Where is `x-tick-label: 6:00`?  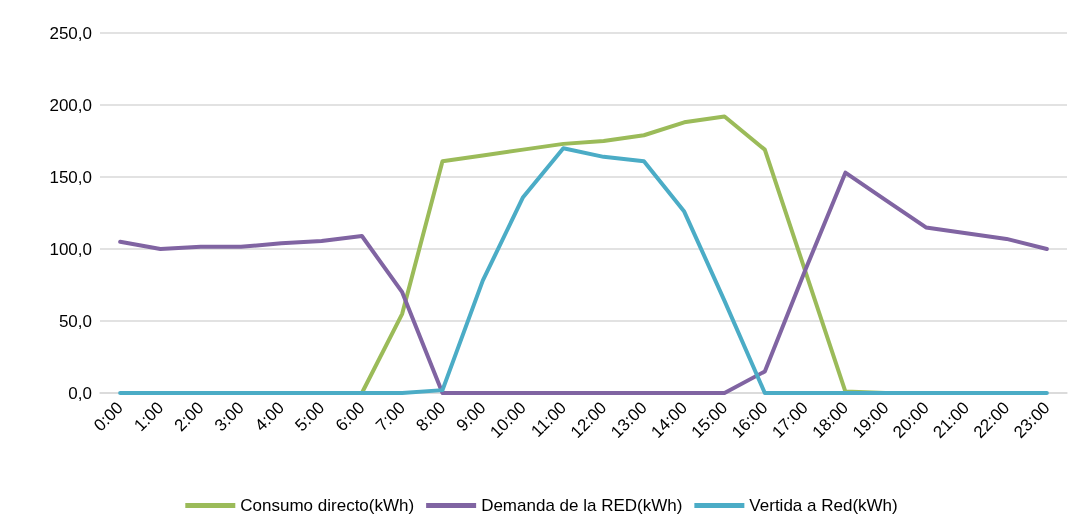
x-tick-label: 6:00 is located at coordinates (350, 417).